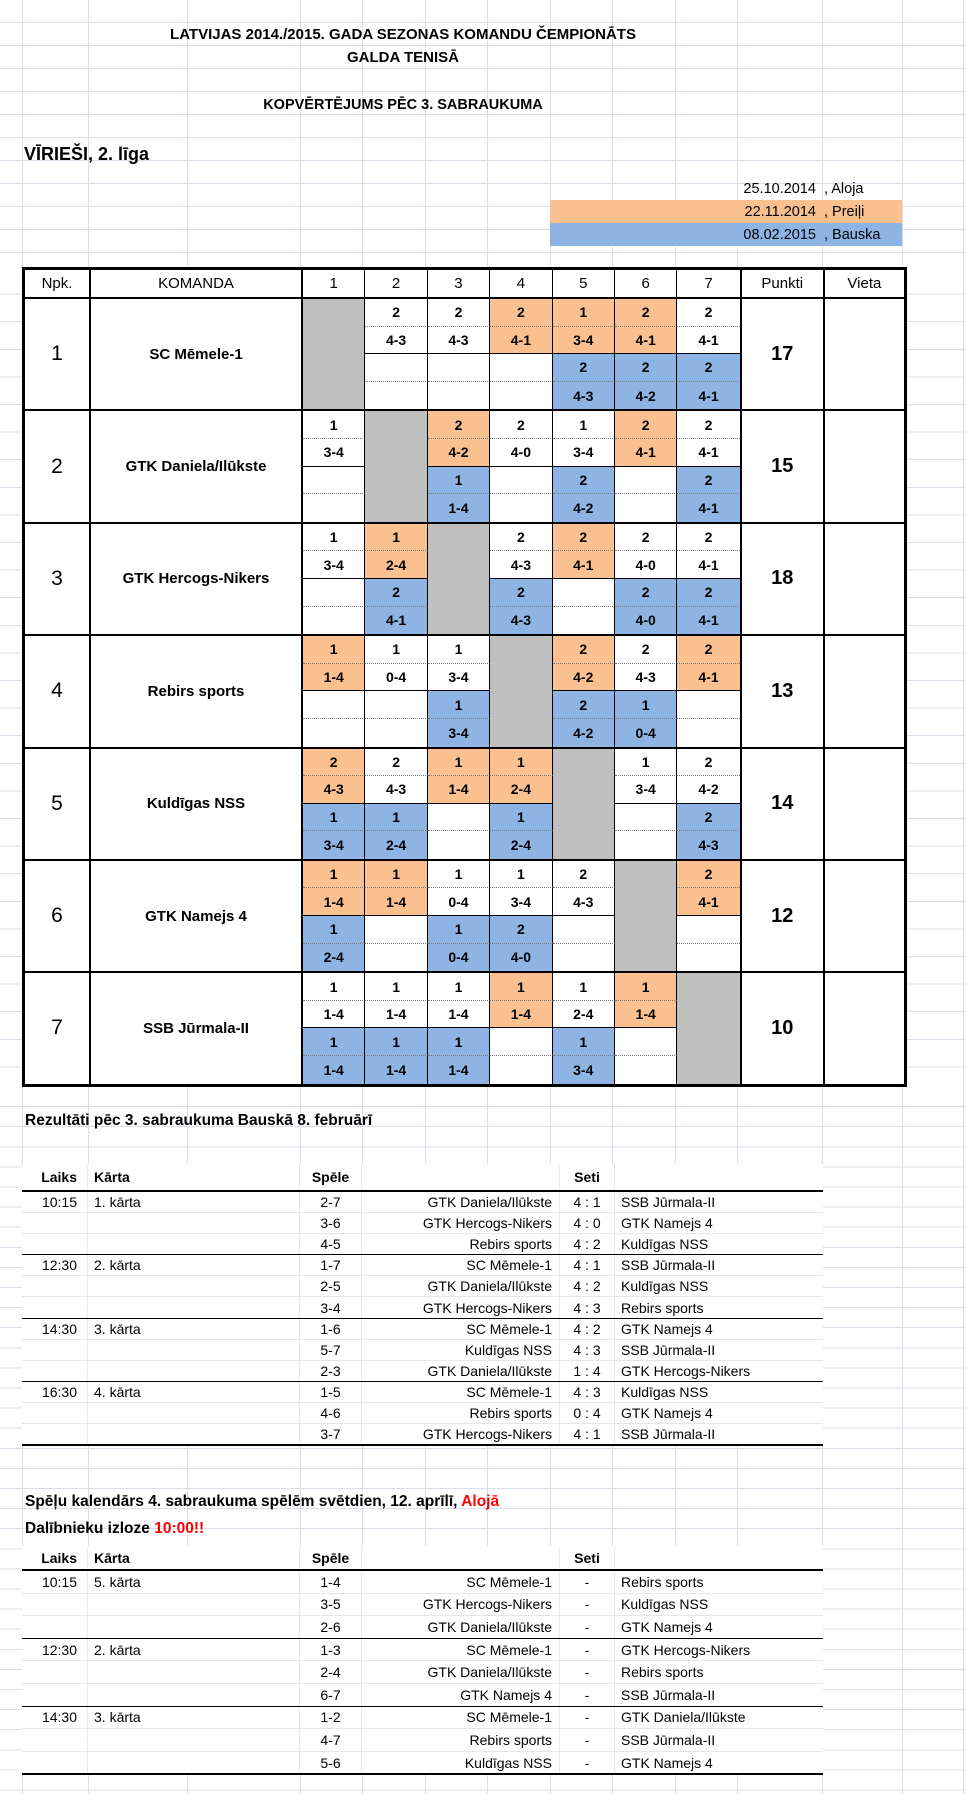  Describe the element at coordinates (197, 354) in the screenshot. I see `team-name: SC Mēmele-1` at that location.